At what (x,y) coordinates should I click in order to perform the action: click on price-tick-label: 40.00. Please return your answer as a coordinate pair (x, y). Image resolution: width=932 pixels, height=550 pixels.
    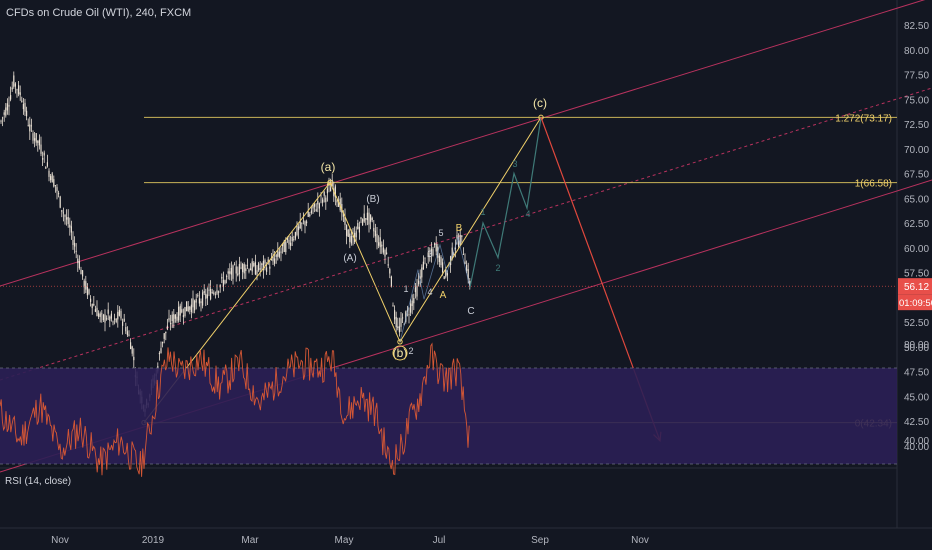
    Looking at the image, I should click on (916, 447).